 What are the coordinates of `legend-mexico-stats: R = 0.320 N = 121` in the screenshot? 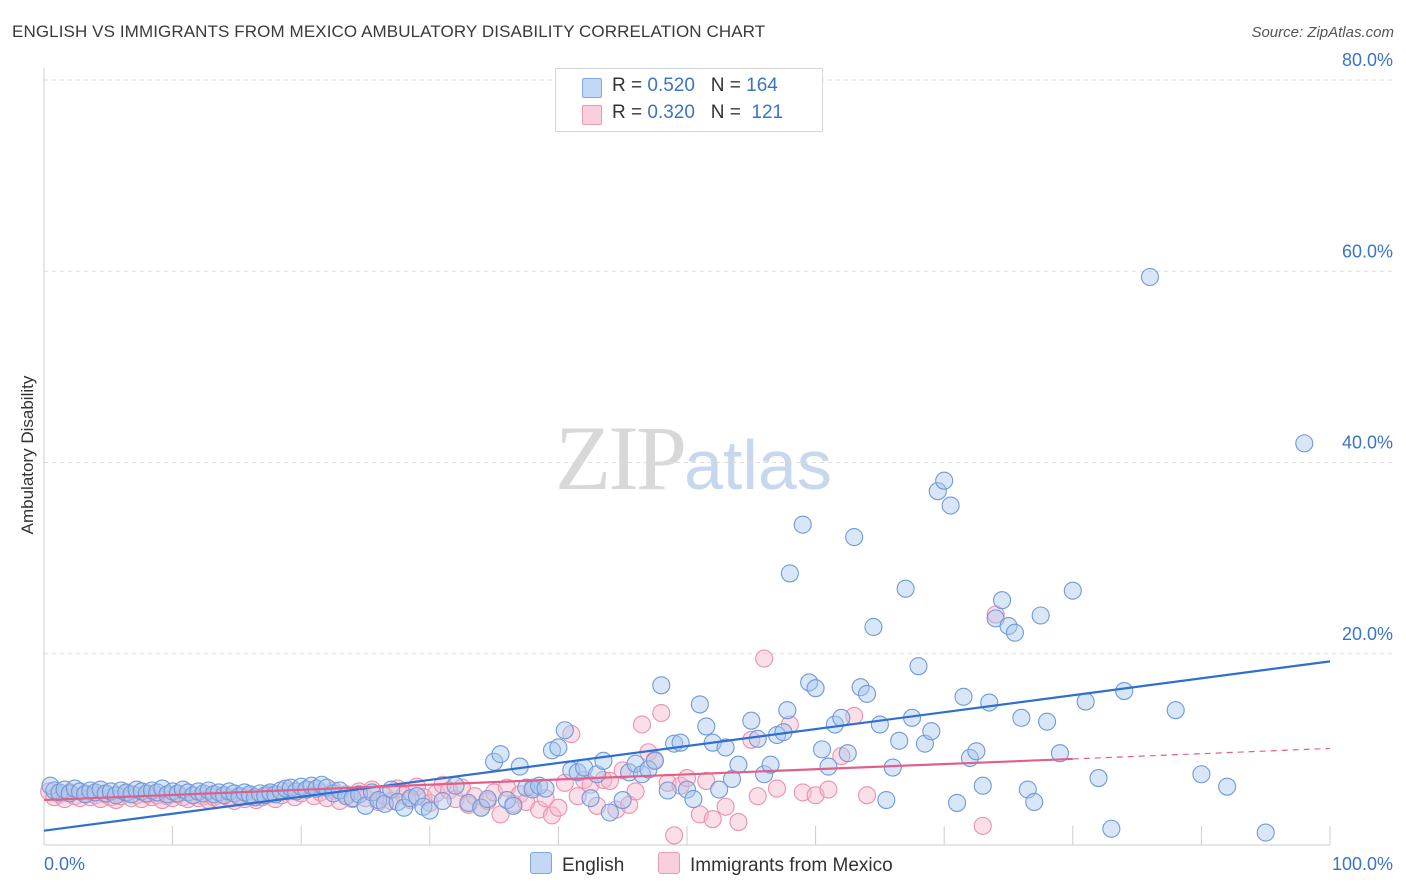 It's located at (697, 113).